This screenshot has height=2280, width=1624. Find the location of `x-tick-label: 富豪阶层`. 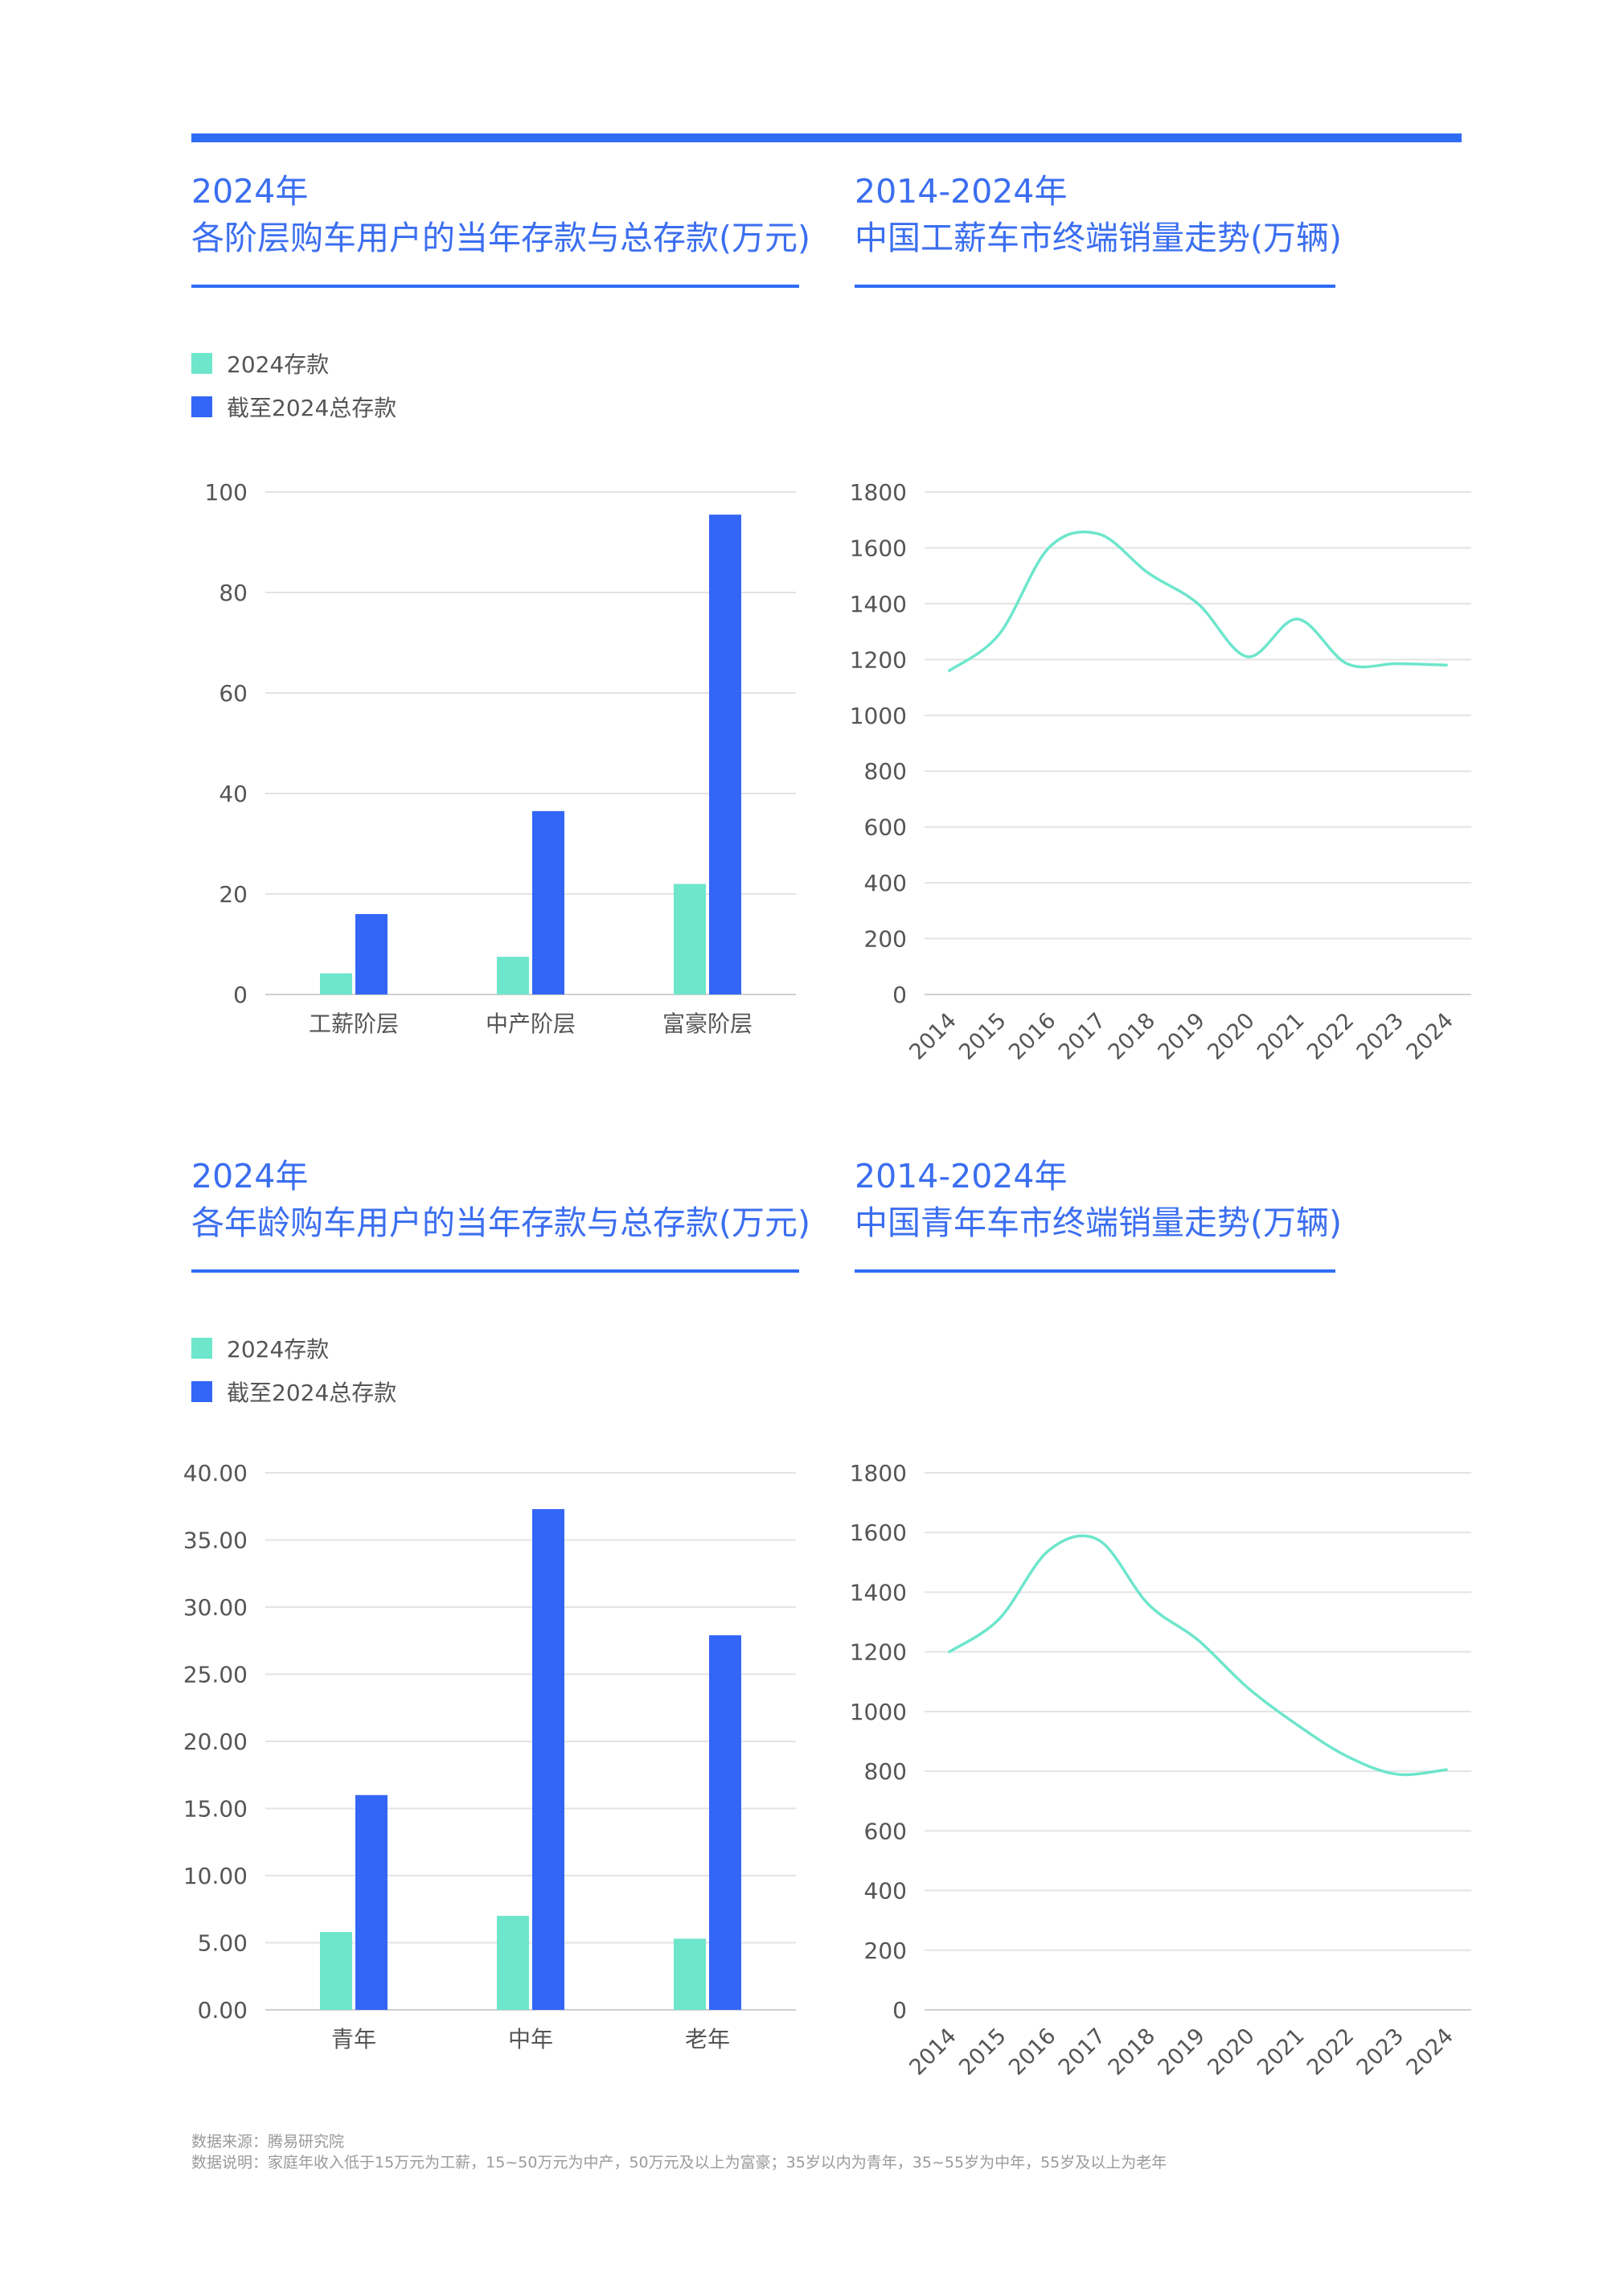

x-tick-label: 富豪阶层 is located at coordinates (708, 1024).